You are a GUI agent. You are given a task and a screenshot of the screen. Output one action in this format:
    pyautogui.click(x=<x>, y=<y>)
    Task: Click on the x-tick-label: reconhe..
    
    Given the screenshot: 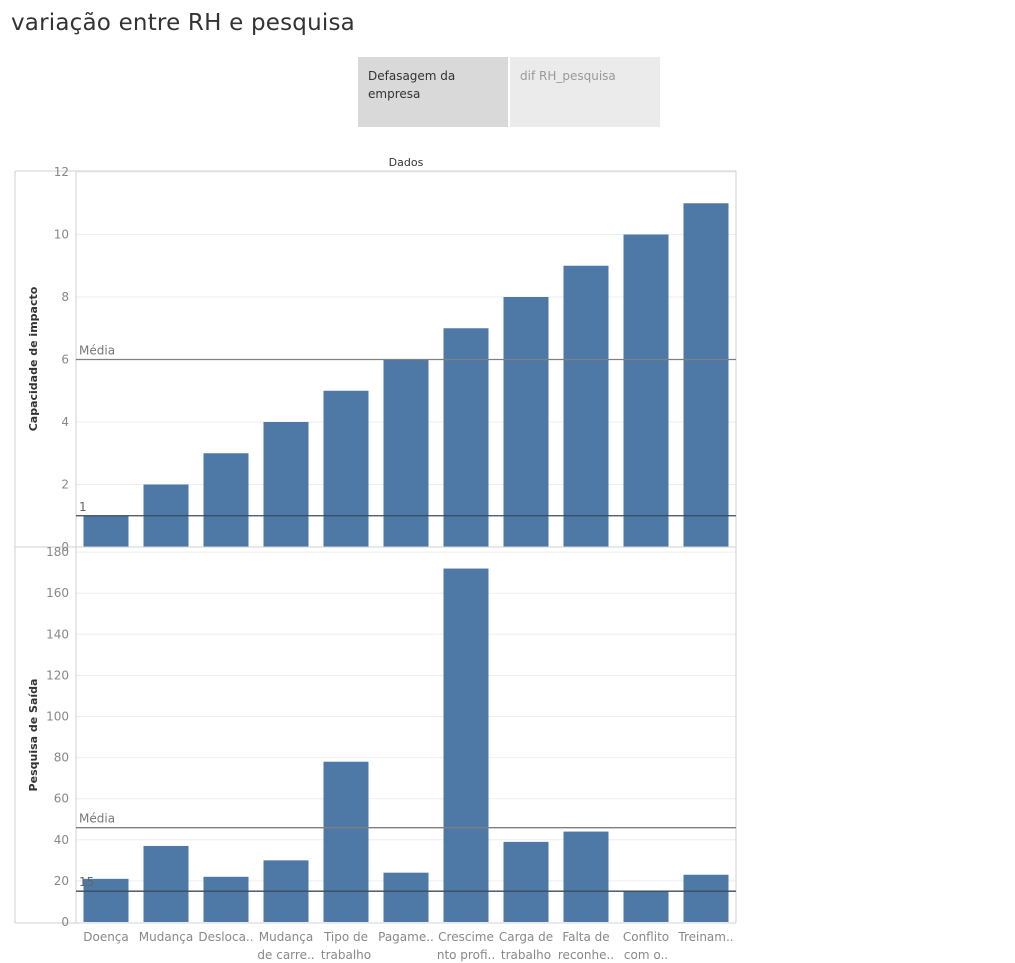 What is the action you would take?
    pyautogui.click(x=586, y=955)
    